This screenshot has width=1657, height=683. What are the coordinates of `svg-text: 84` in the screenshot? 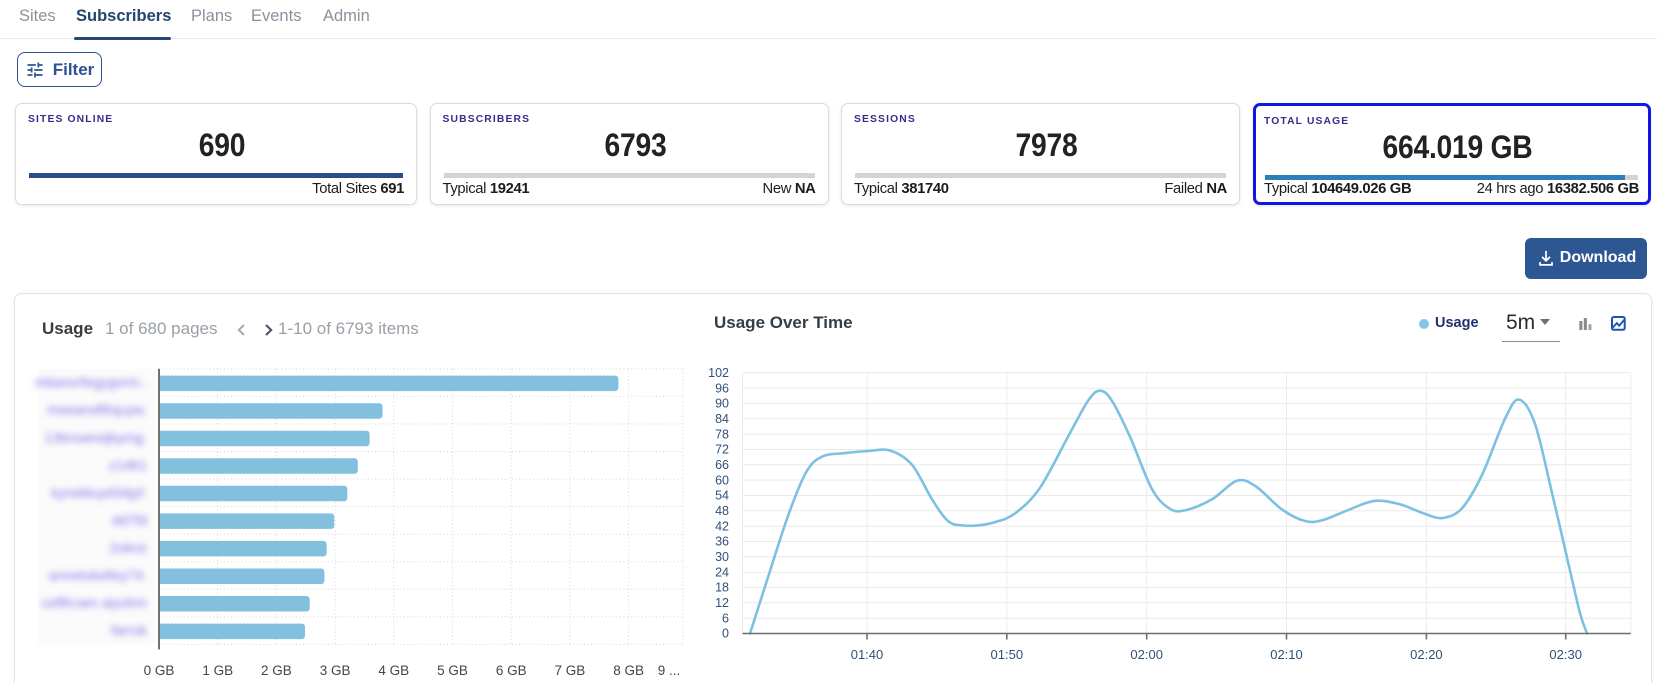 It's located at (722, 419).